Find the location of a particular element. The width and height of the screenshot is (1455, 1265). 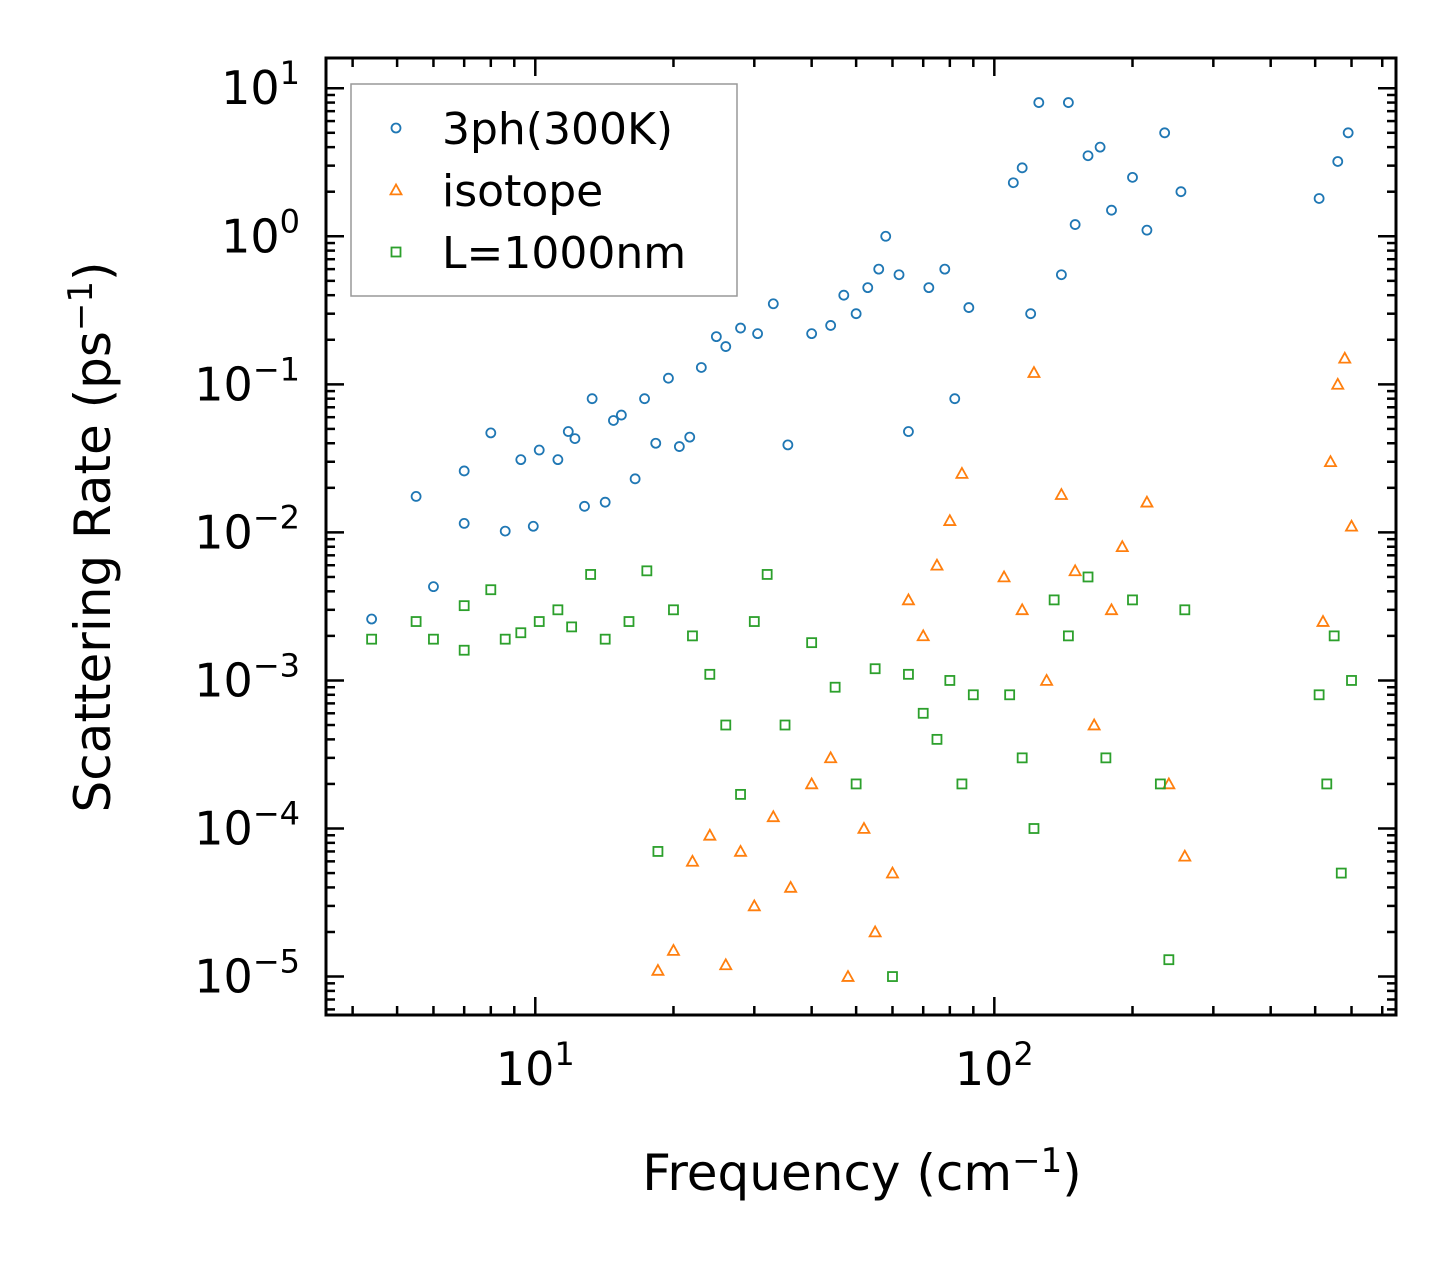

legend-marker-circle is located at coordinates (396, 128).